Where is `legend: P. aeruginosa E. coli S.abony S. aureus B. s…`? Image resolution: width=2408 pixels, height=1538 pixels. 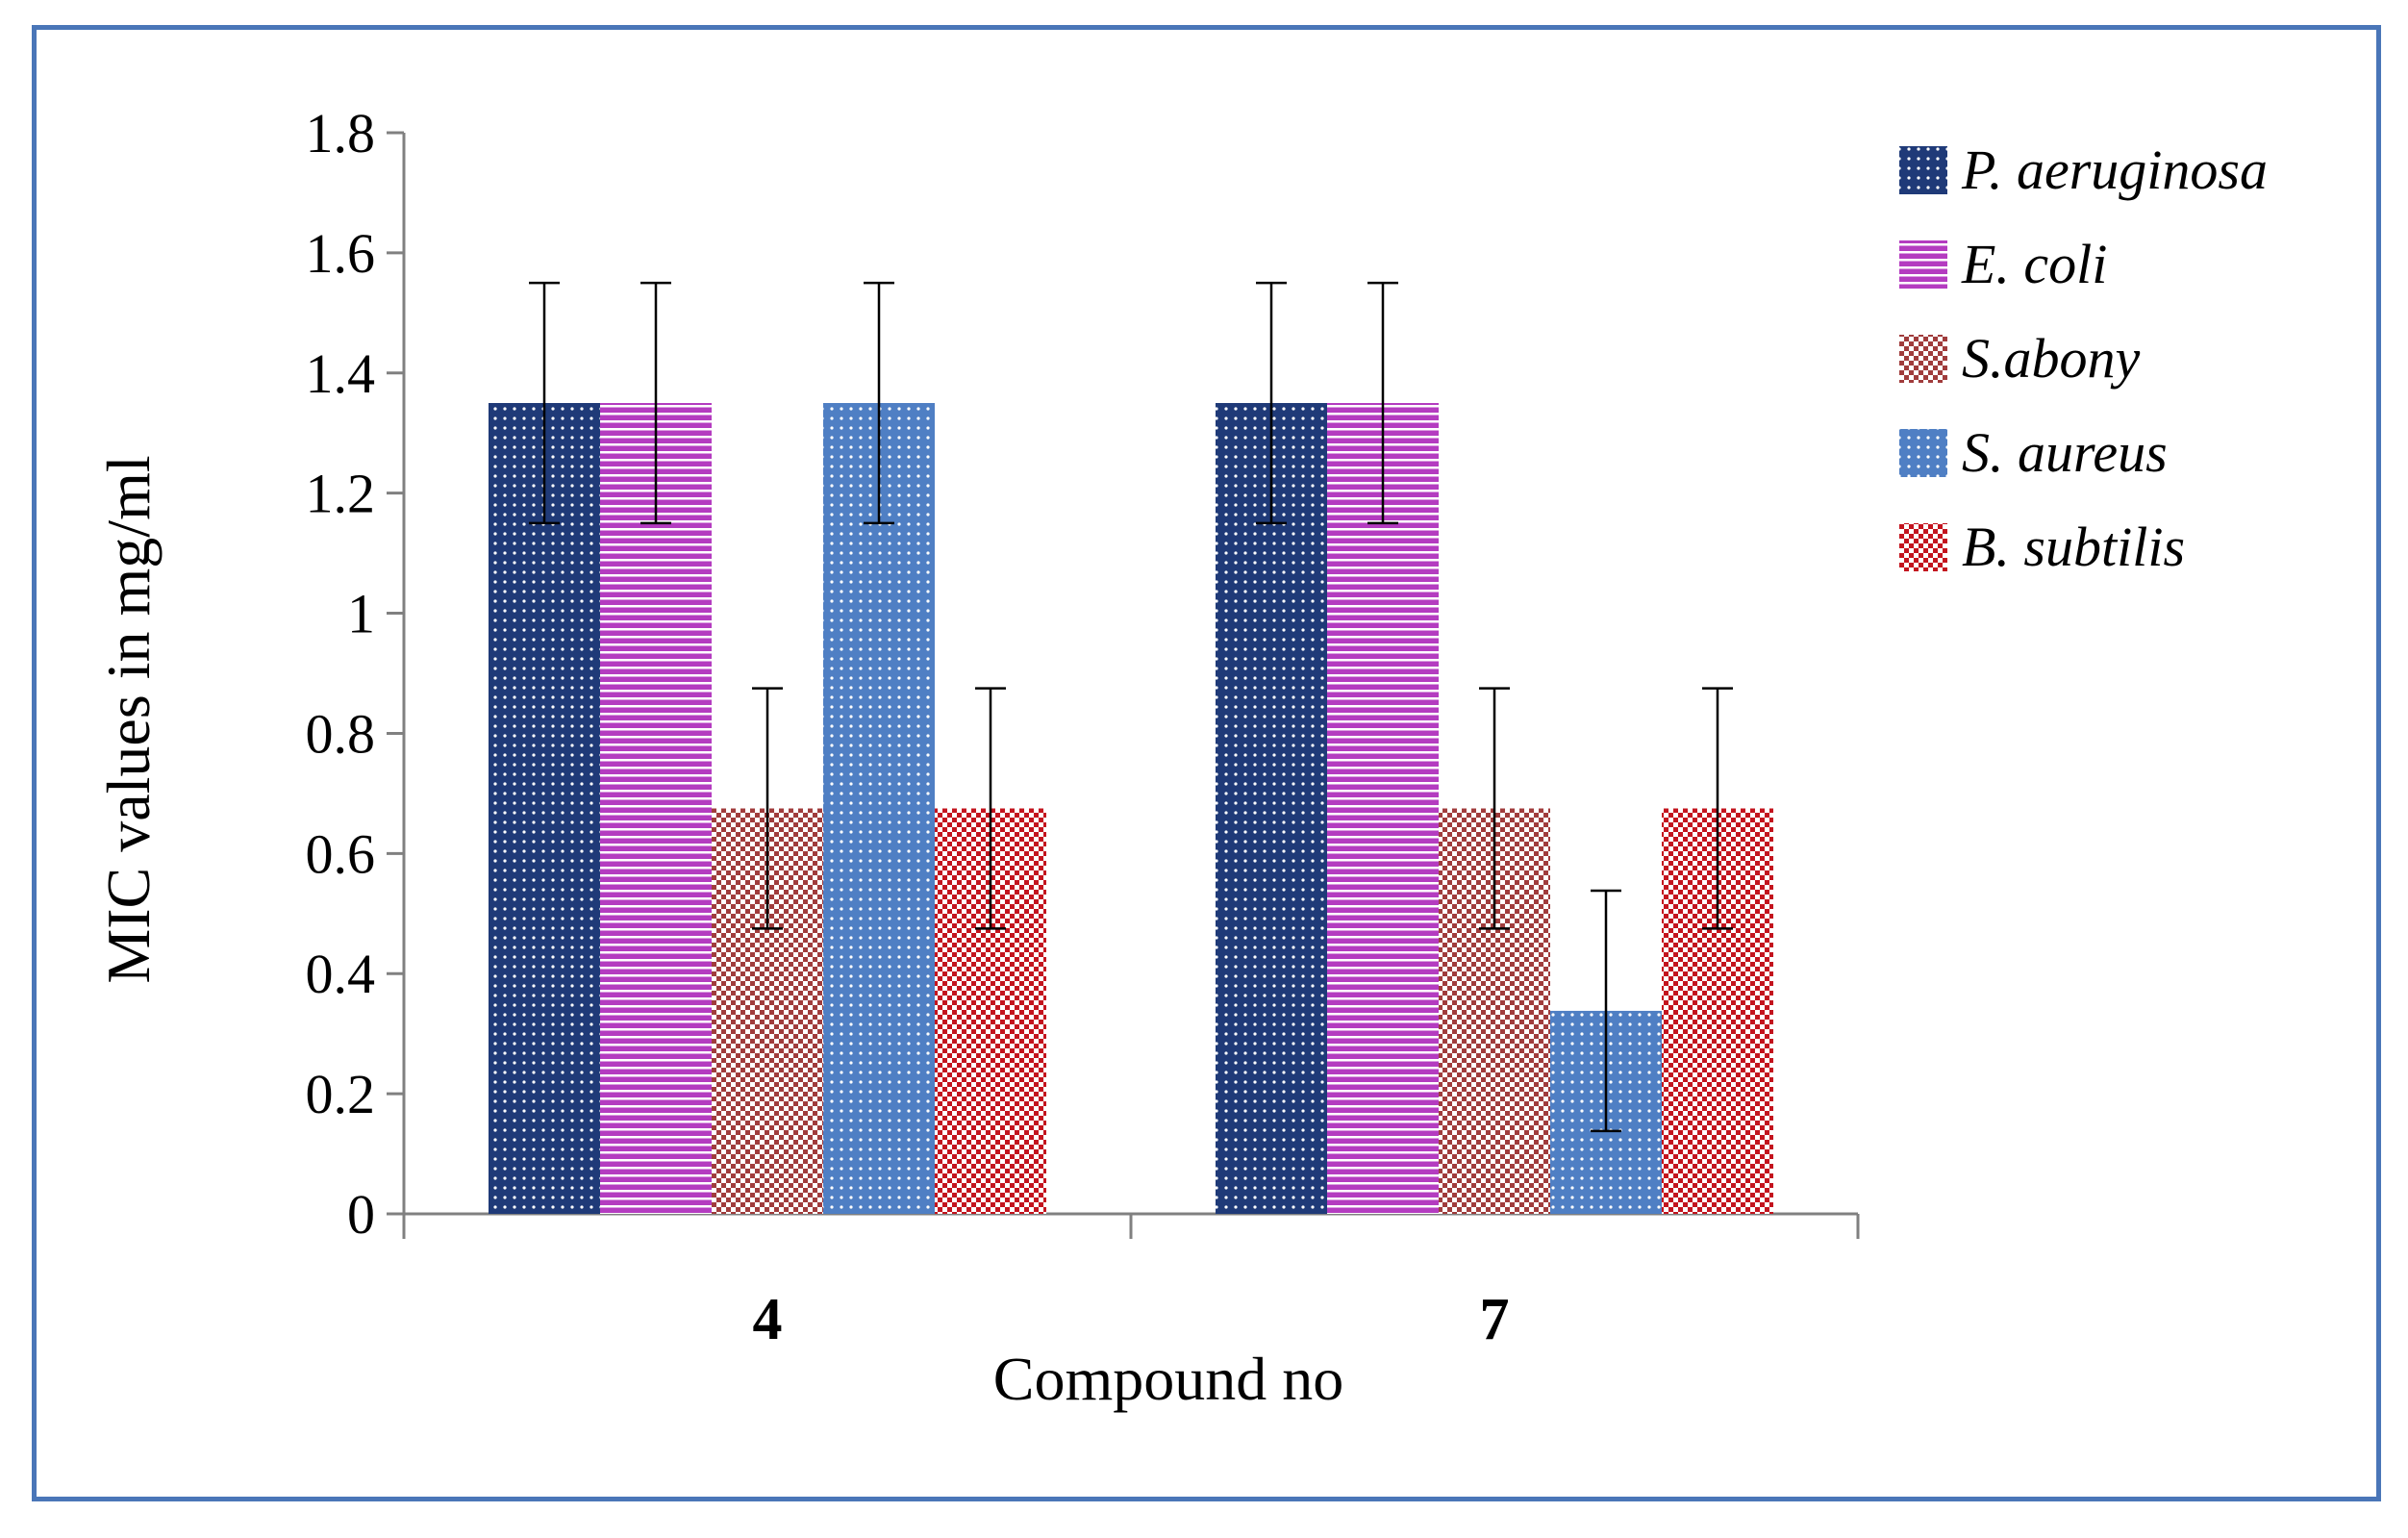
legend: P. aeruginosa E. coli S.abony S. aureus B. s… is located at coordinates (2083, 358).